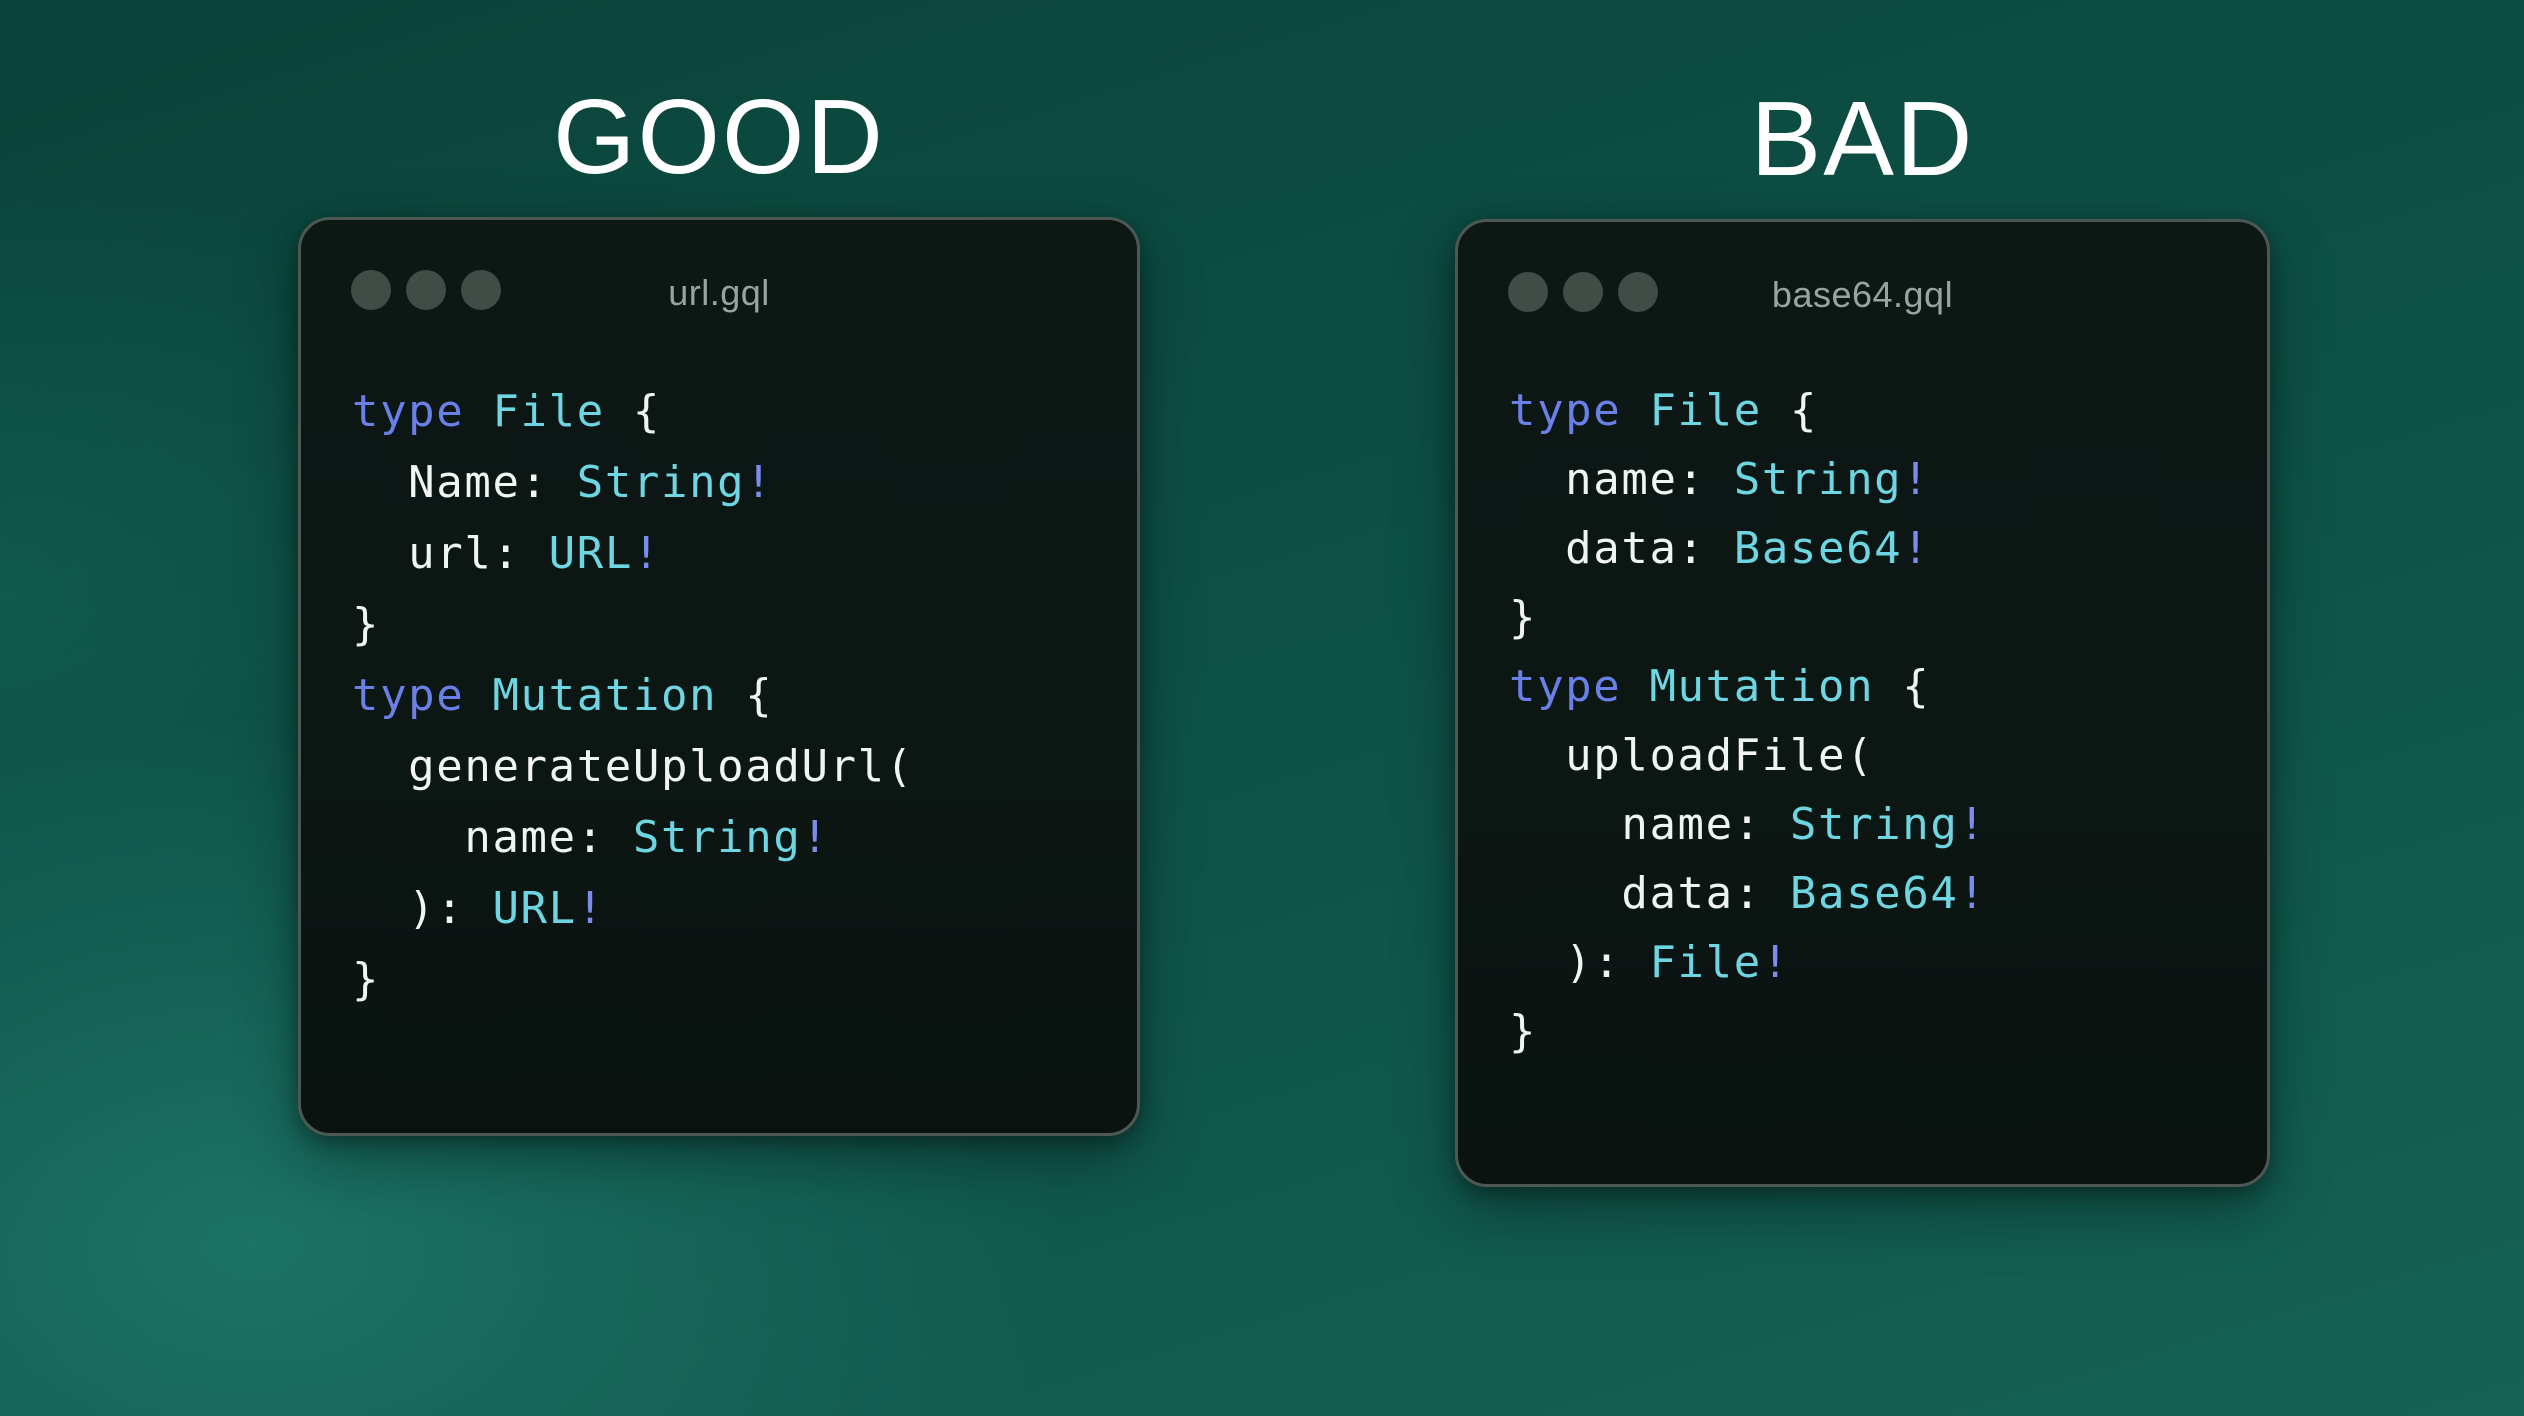 This screenshot has height=1416, width=2524. I want to click on code-line: ): URL!, so click(478, 908).